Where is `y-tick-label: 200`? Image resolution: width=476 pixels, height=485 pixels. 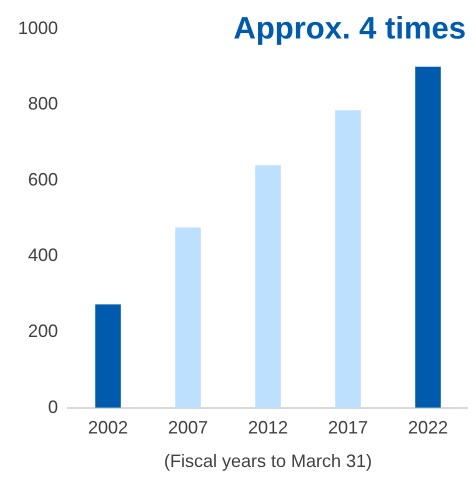
y-tick-label: 200 is located at coordinates (43, 330).